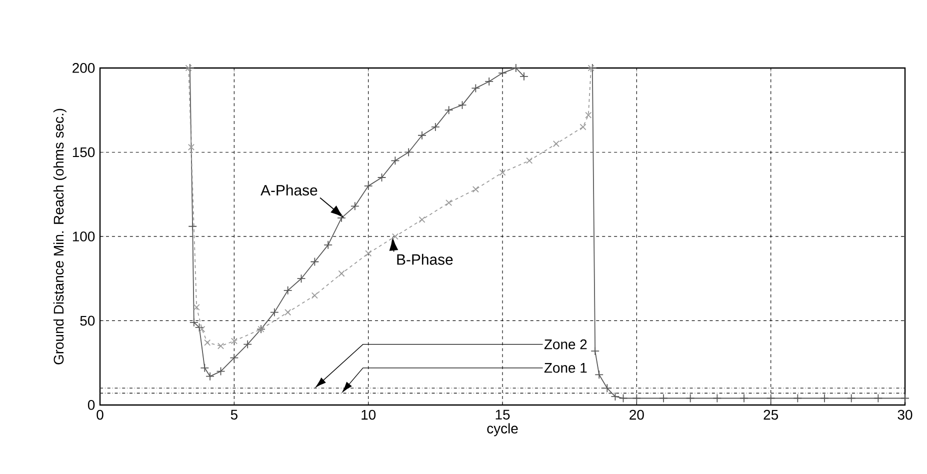  I want to click on x-axis-title: cycle, so click(502, 429).